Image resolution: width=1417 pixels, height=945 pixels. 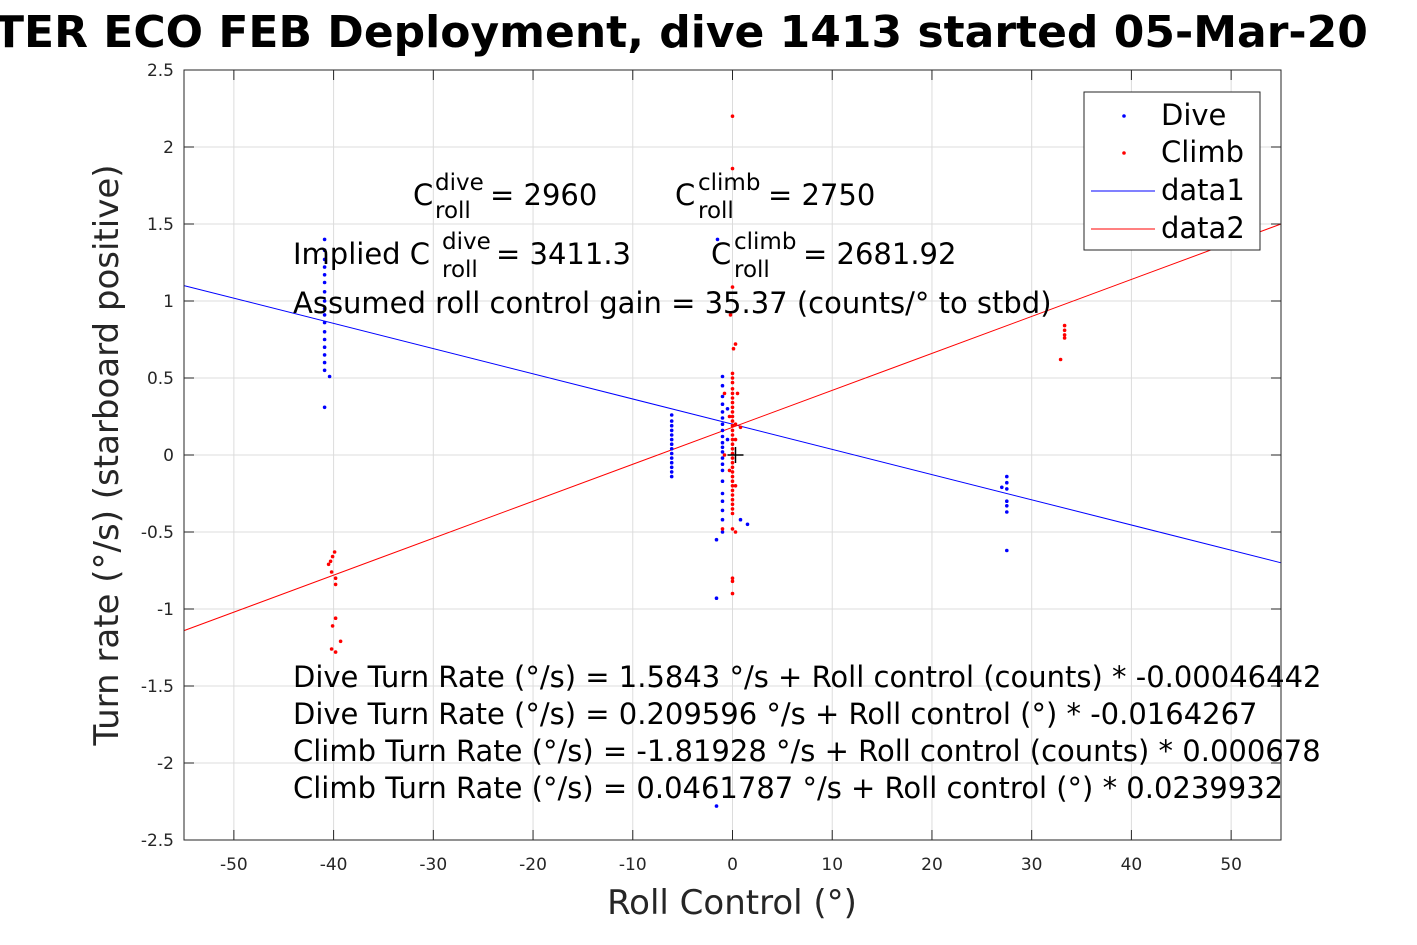 What do you see at coordinates (165, 764) in the screenshot?
I see `y-tick-label: -2` at bounding box center [165, 764].